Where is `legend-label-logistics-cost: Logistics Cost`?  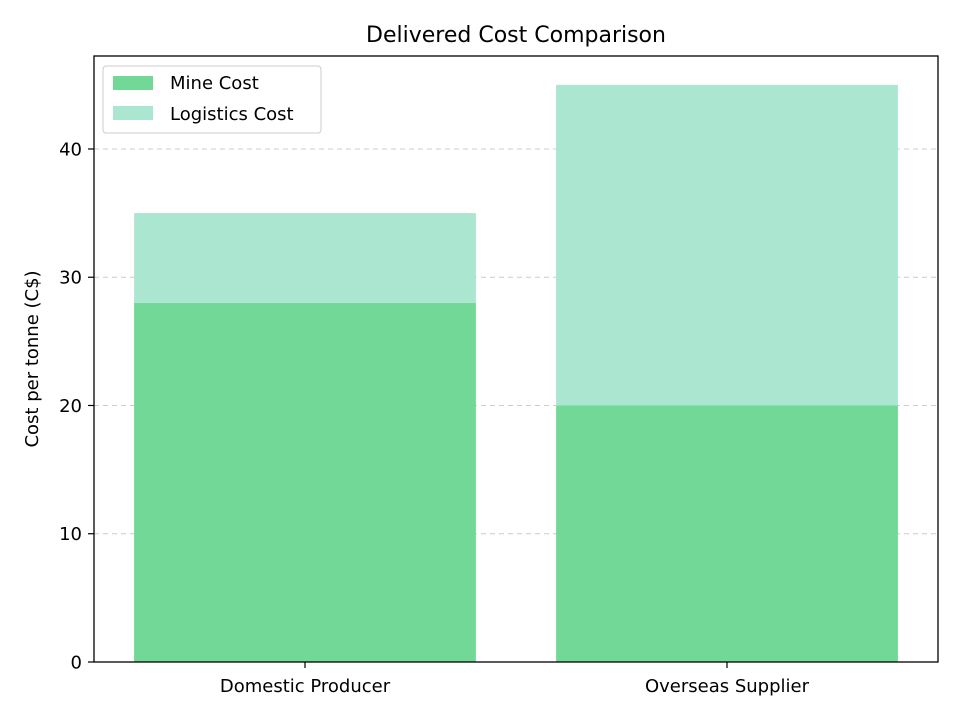 legend-label-logistics-cost: Logistics Cost is located at coordinates (232, 114).